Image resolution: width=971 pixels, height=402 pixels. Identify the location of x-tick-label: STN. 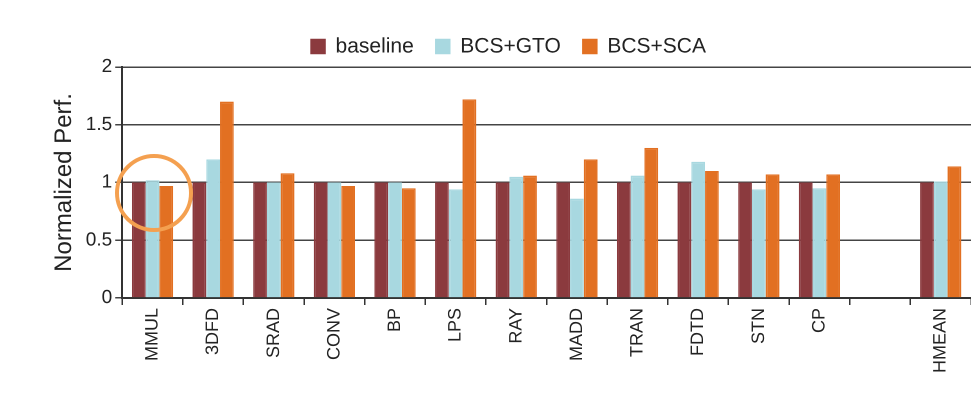
(758, 326).